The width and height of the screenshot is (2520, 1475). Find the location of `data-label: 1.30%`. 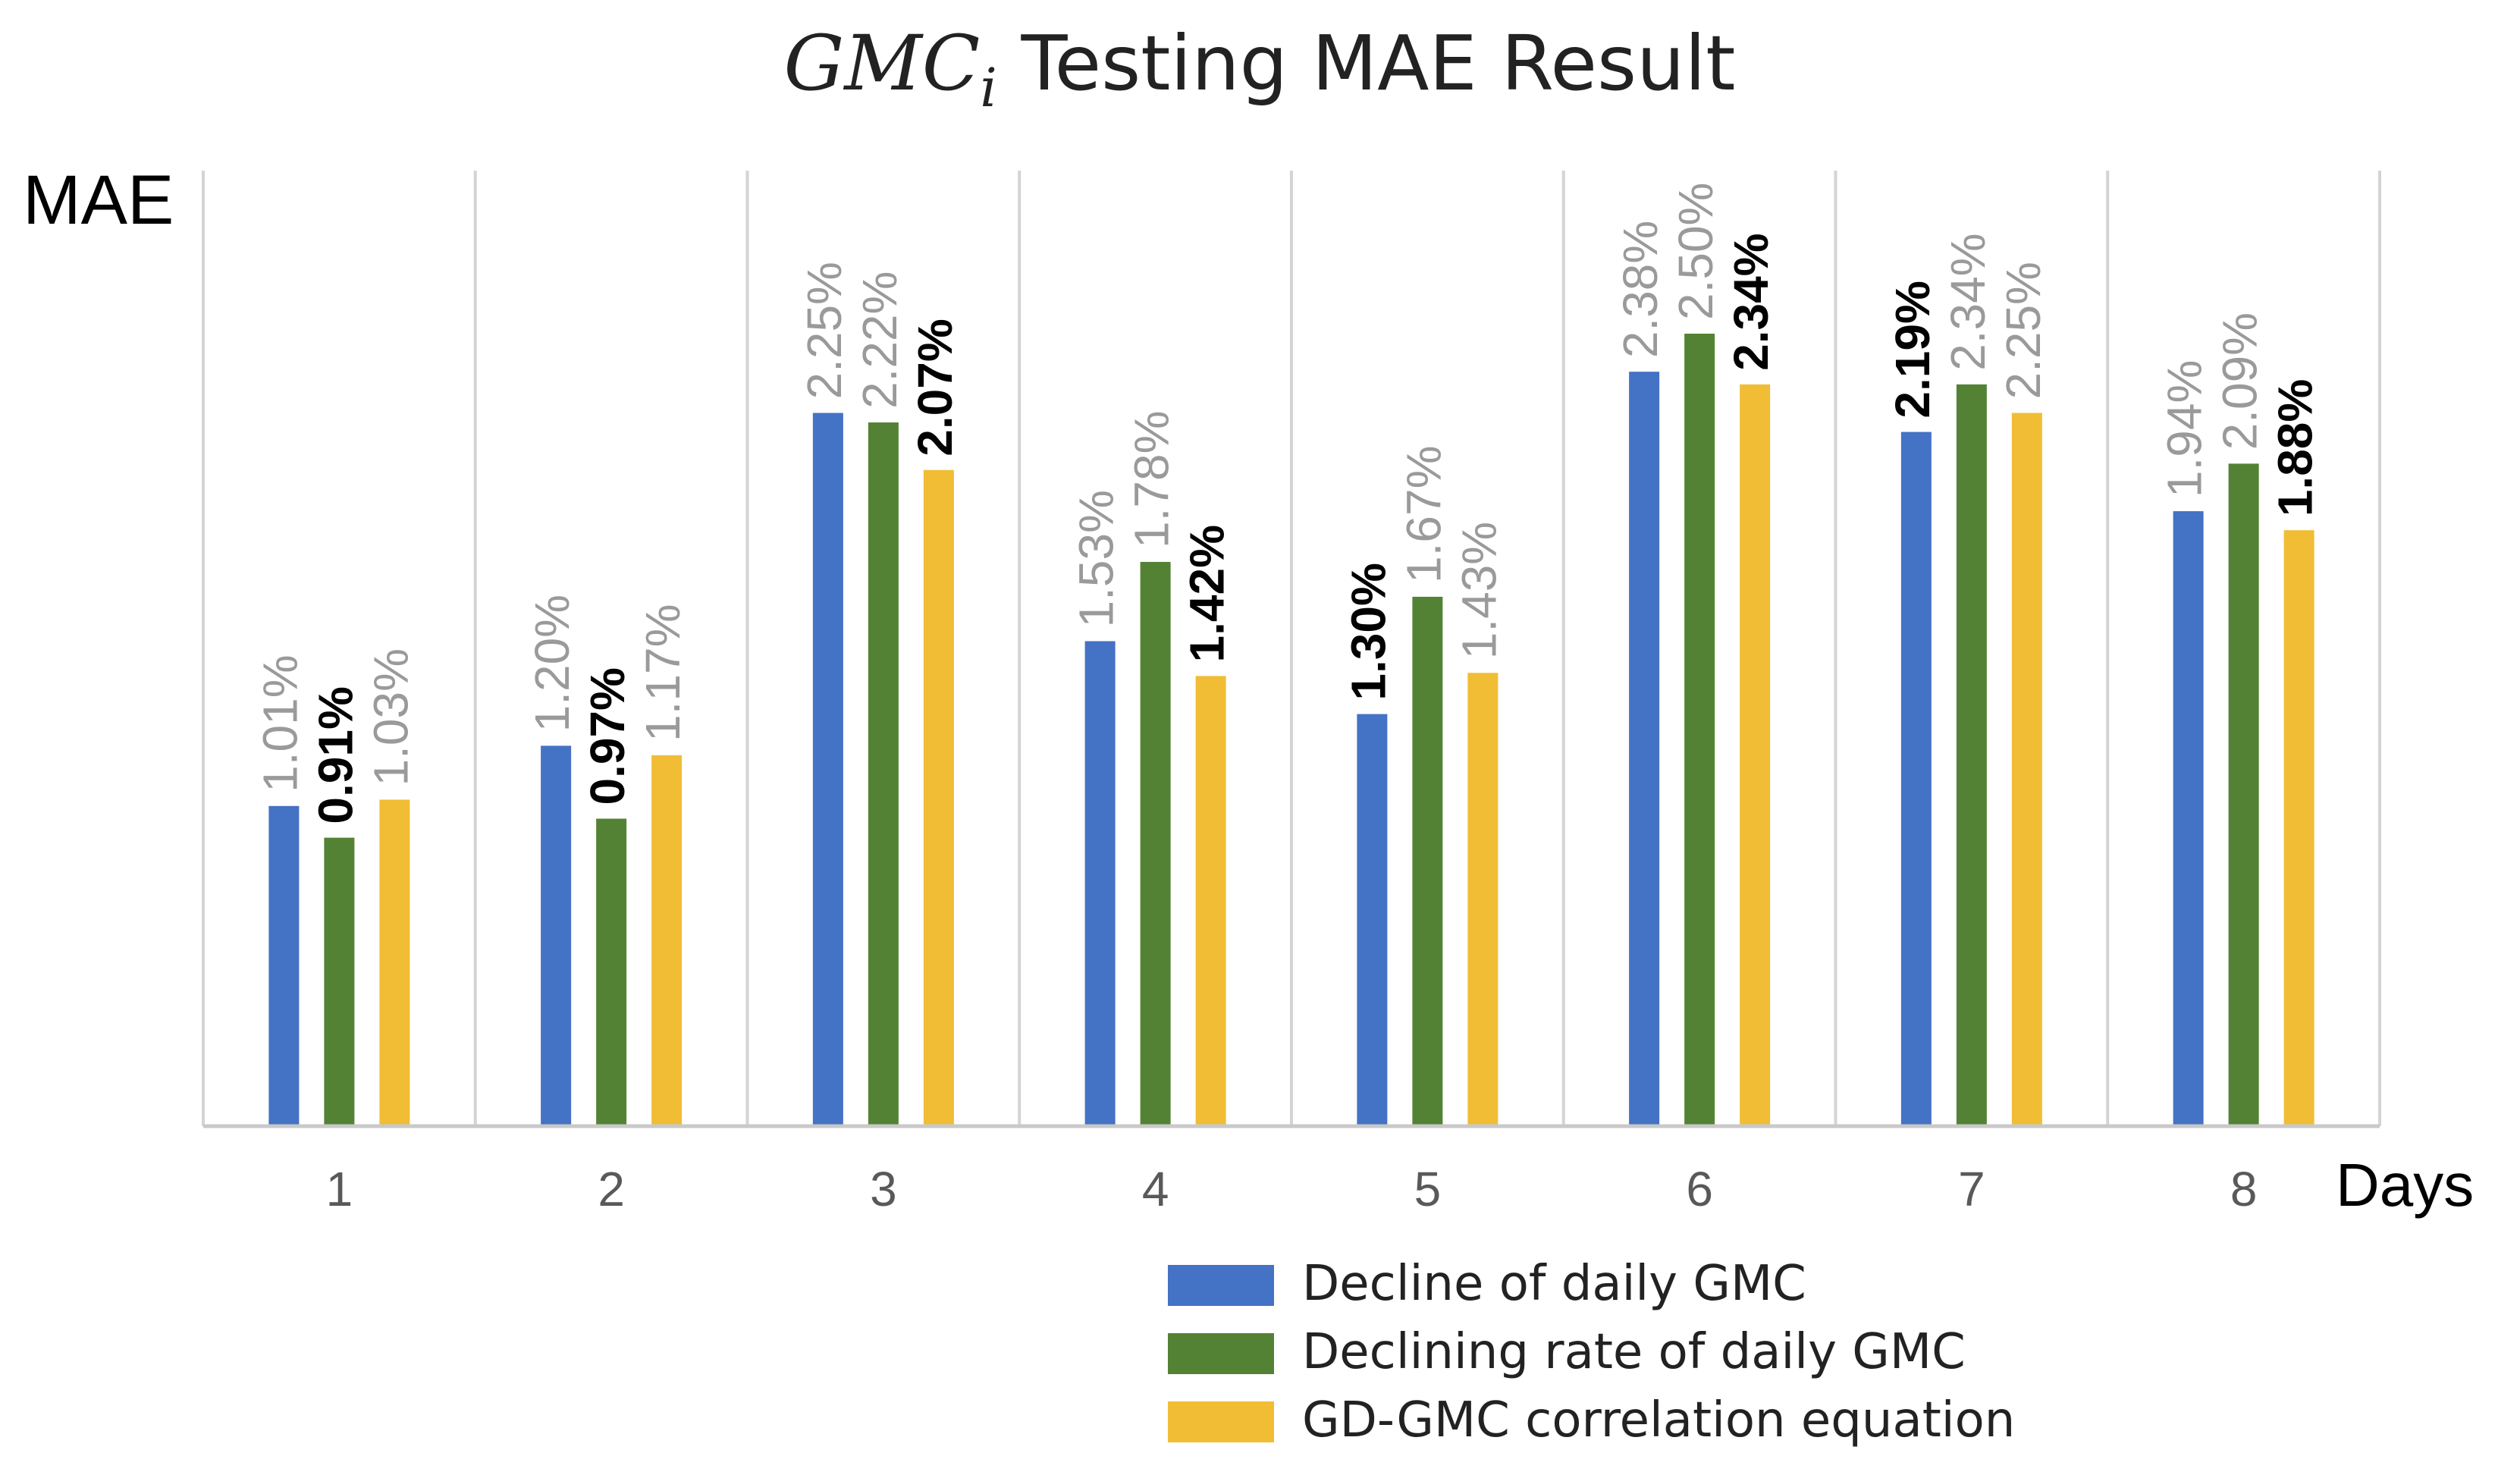

data-label: 1.30% is located at coordinates (1368, 631).